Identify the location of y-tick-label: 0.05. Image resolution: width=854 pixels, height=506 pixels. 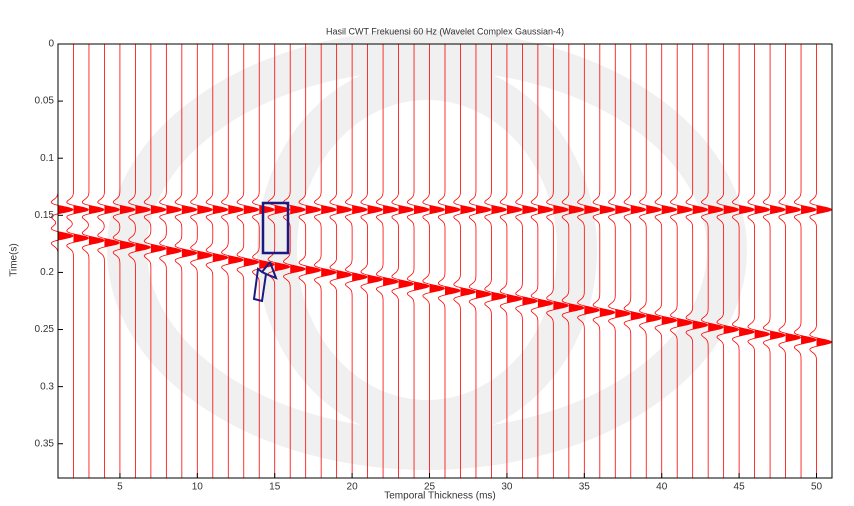
(45, 101).